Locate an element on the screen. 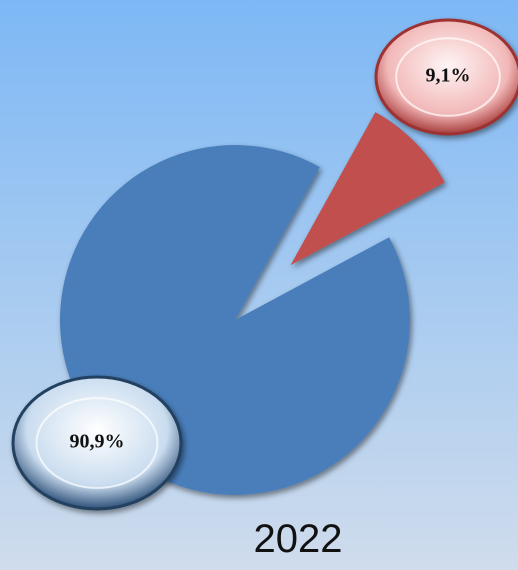 This screenshot has width=518, height=570. data-label: 90,9% is located at coordinates (97, 442).